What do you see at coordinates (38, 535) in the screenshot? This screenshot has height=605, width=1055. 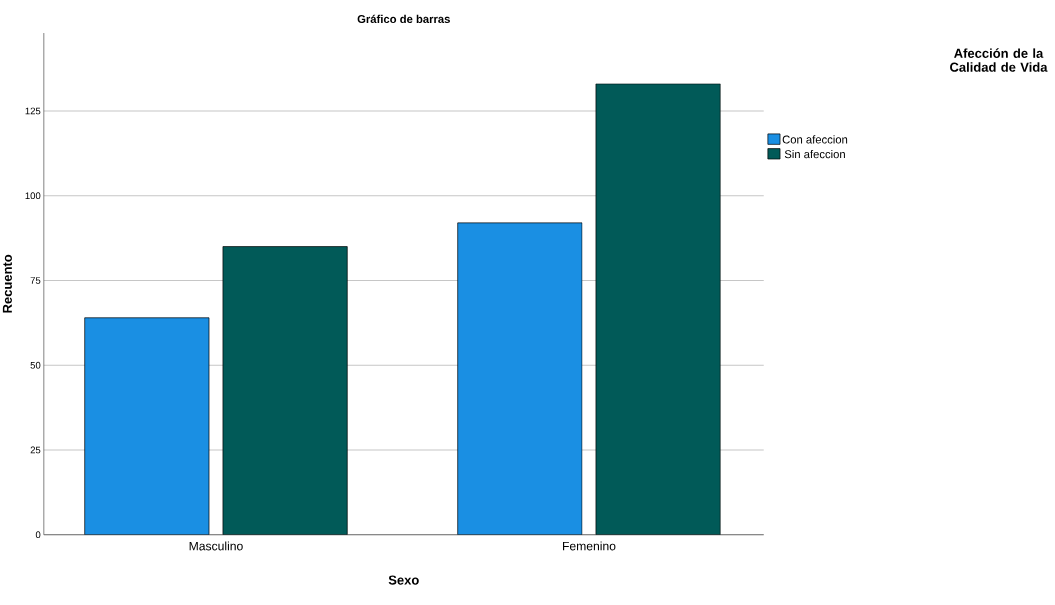 I see `y-tick-label: 0` at bounding box center [38, 535].